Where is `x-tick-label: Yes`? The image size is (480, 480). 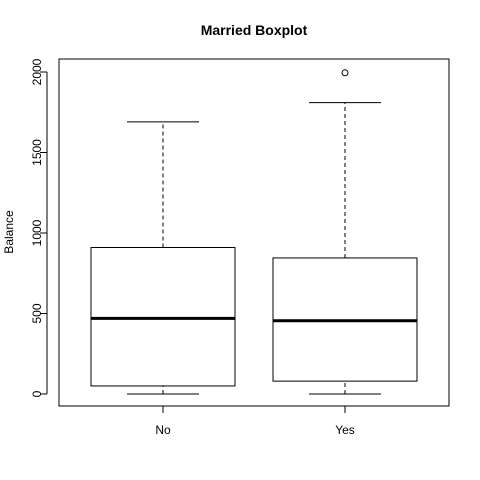 x-tick-label: Yes is located at coordinates (345, 430).